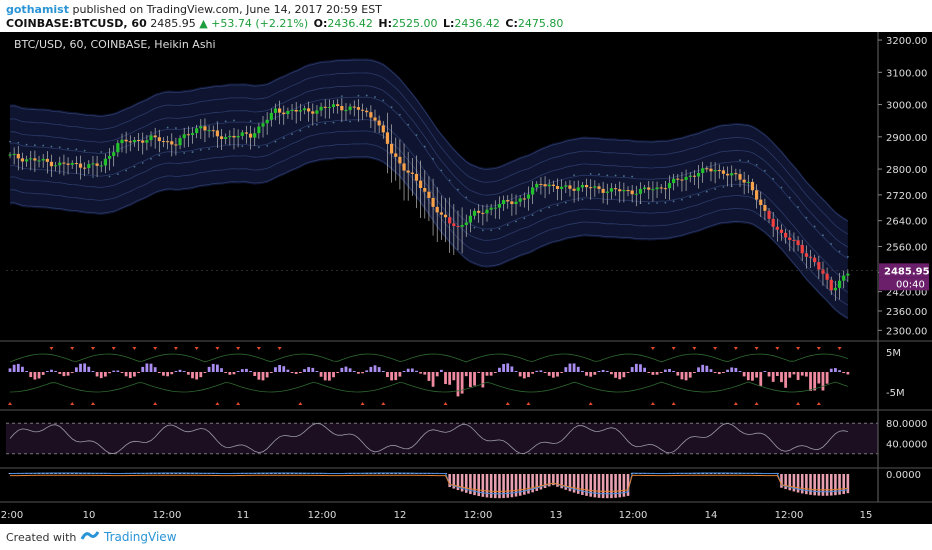 Image resolution: width=932 pixels, height=550 pixels. I want to click on tradingview-brand: TradingView, so click(140, 537).